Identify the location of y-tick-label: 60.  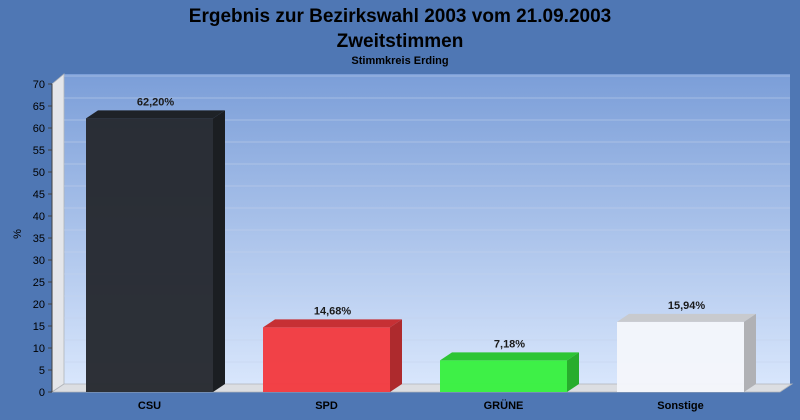
(39, 129).